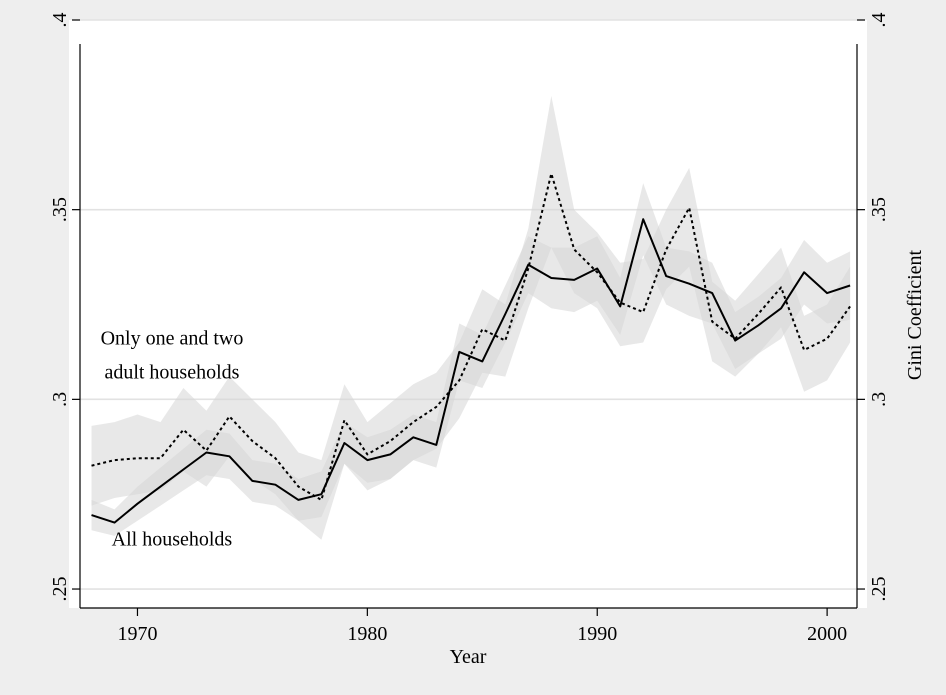 This screenshot has height=695, width=946. What do you see at coordinates (172, 539) in the screenshot?
I see `annotation-2: All households` at bounding box center [172, 539].